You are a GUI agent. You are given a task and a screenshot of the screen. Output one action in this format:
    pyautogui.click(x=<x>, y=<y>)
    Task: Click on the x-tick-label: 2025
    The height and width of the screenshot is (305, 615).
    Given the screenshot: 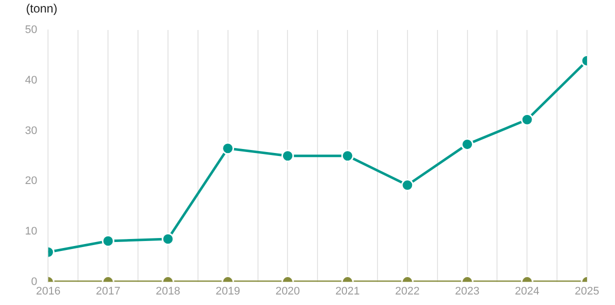 What is the action you would take?
    pyautogui.click(x=587, y=291)
    